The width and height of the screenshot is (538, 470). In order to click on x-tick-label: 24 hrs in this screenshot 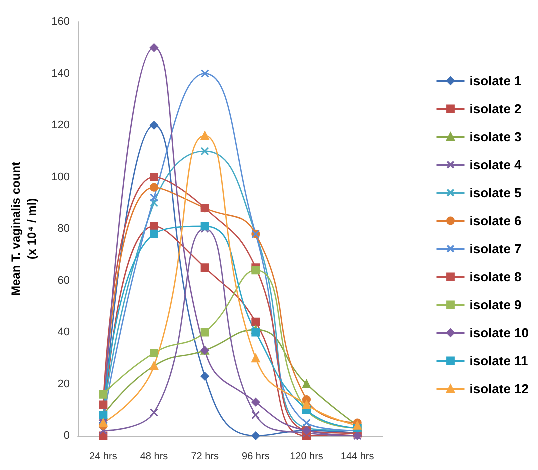, I will do `click(104, 457)`.